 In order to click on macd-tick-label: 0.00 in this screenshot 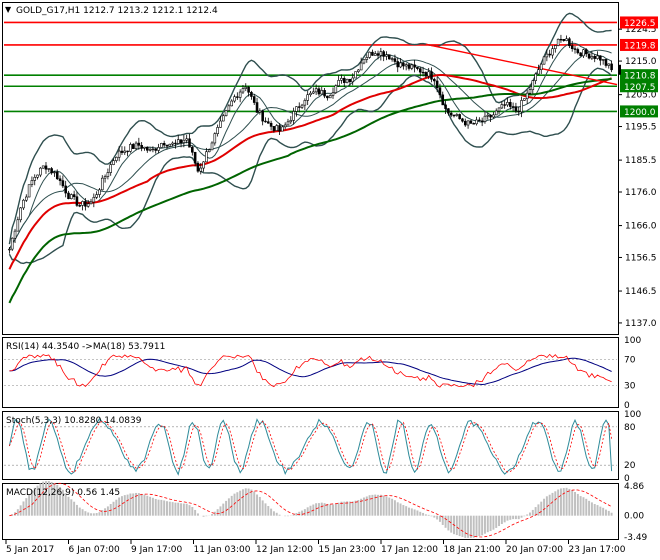, I will do `click(634, 517)`.